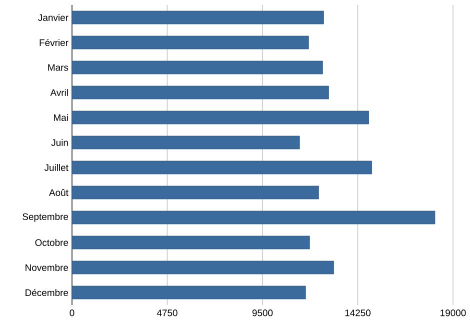 The image size is (470, 325). I want to click on y-tick-label: Août, so click(58, 192).